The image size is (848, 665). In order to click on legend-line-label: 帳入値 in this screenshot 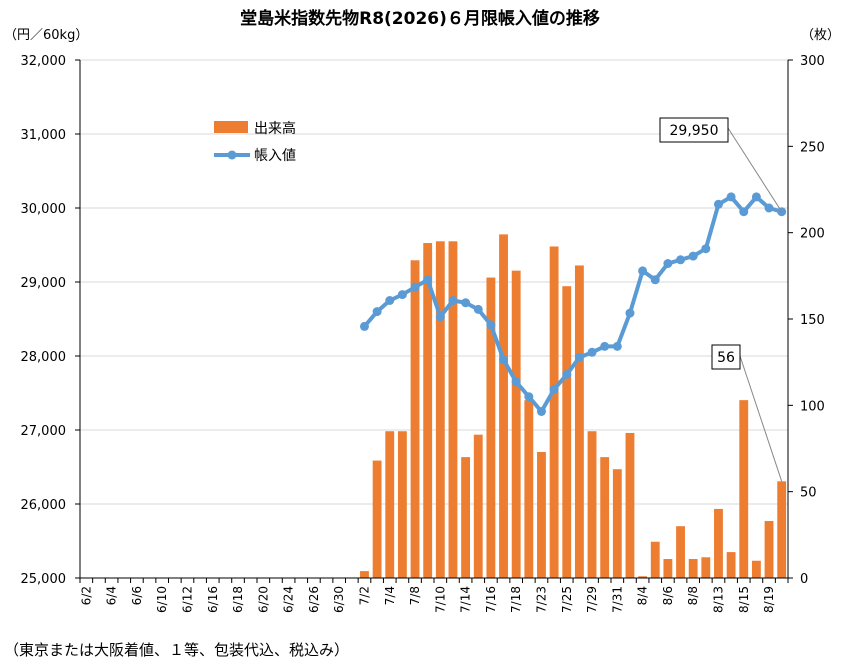, I will do `click(275, 156)`.